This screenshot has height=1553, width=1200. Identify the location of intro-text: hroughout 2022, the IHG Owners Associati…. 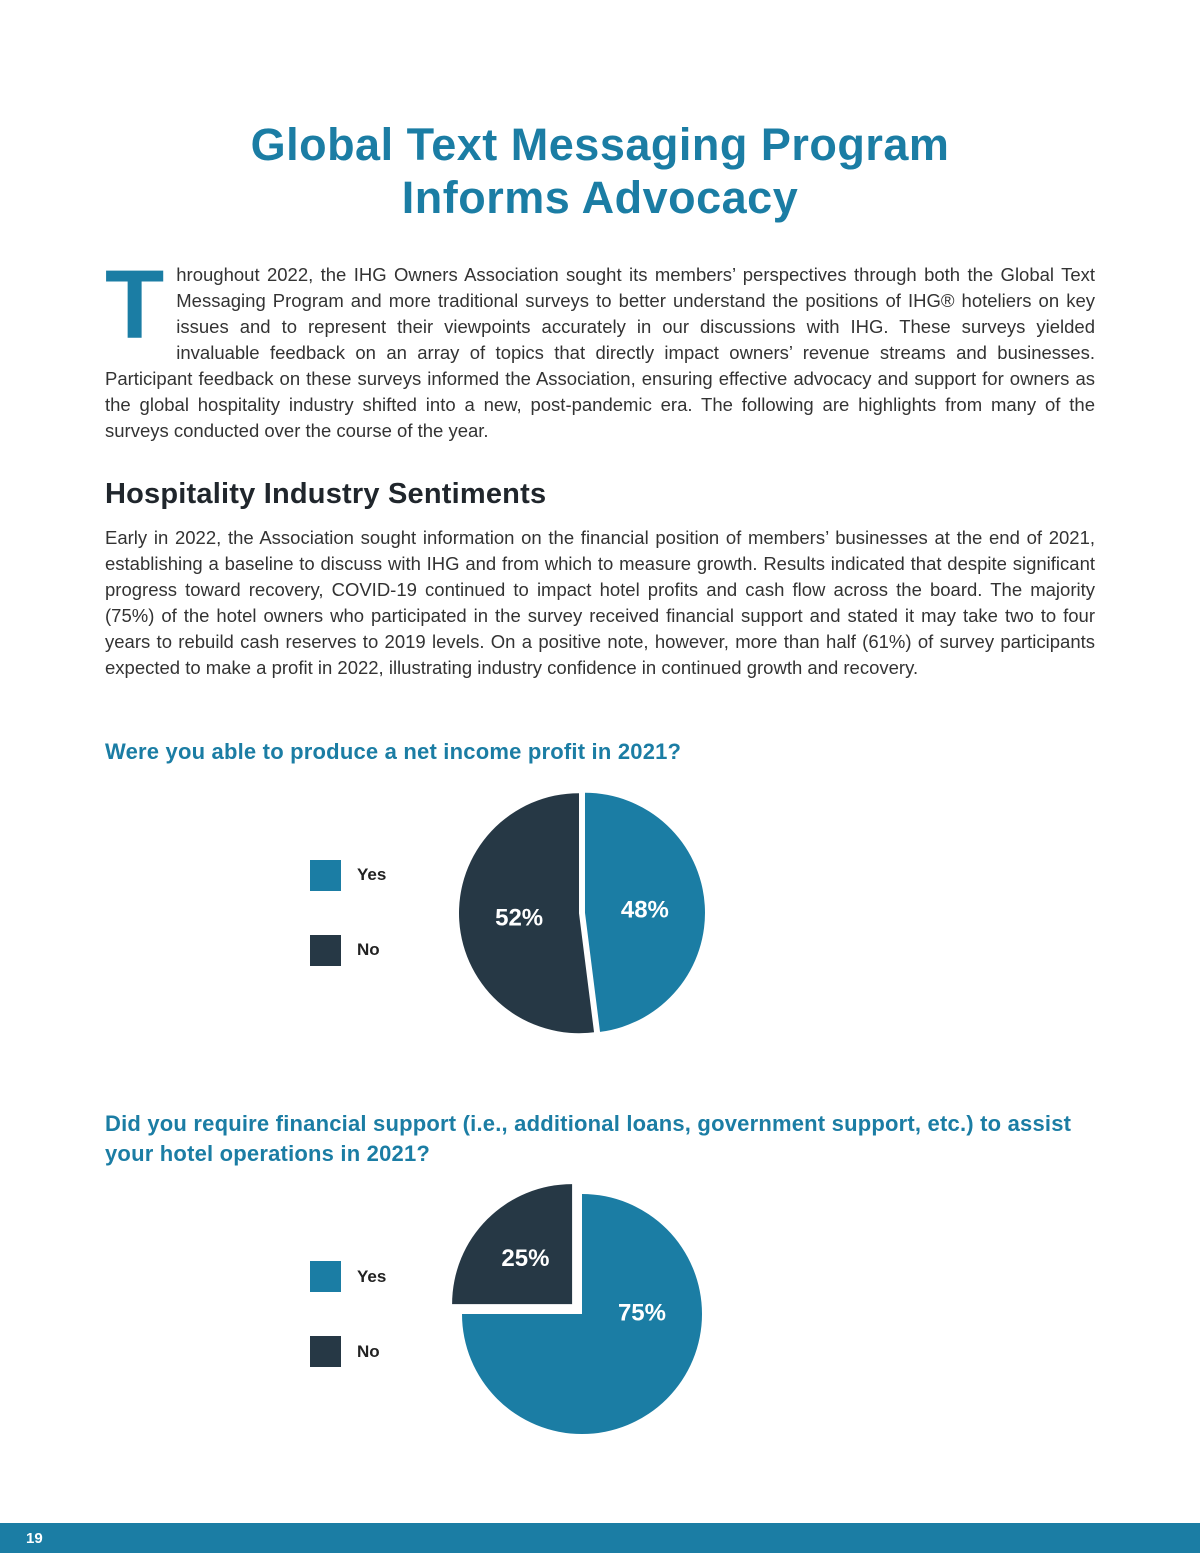
(600, 353).